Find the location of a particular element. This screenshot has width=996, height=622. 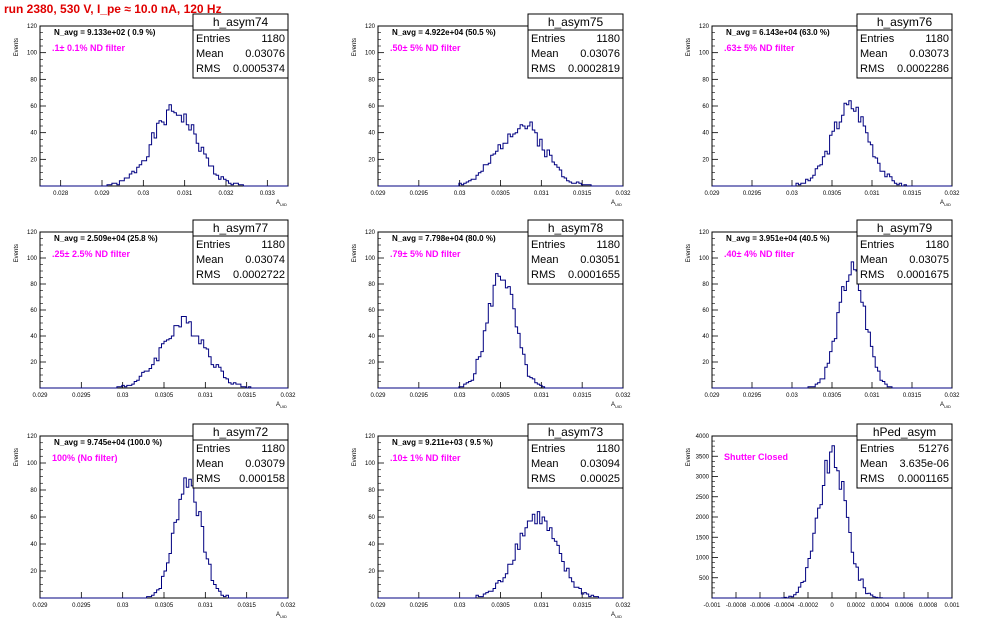

stats-value: 0.03094 is located at coordinates (600, 464).